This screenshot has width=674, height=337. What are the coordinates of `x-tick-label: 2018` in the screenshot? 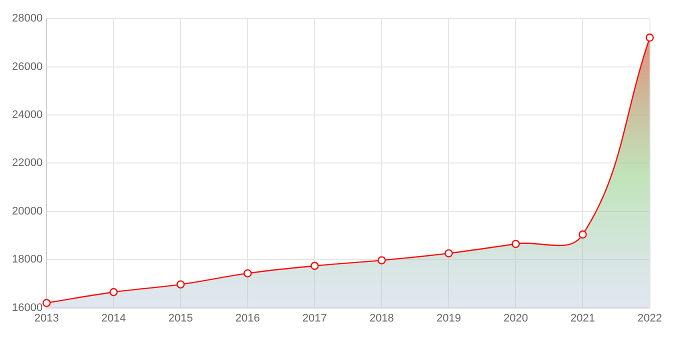 It's located at (381, 318).